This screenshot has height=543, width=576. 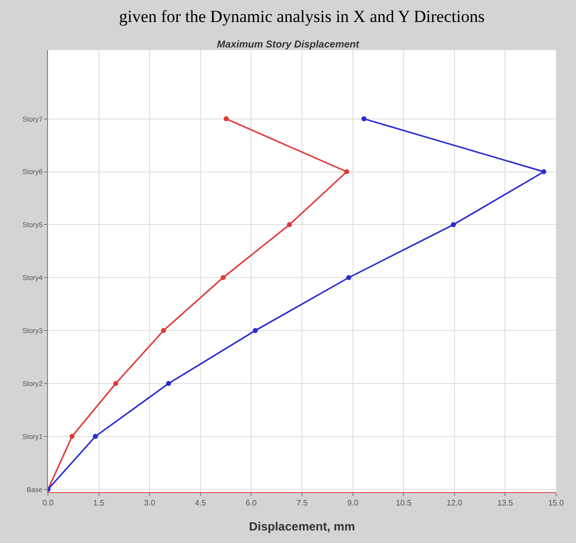 What do you see at coordinates (200, 503) in the screenshot?
I see `x-tick-label: 4.5` at bounding box center [200, 503].